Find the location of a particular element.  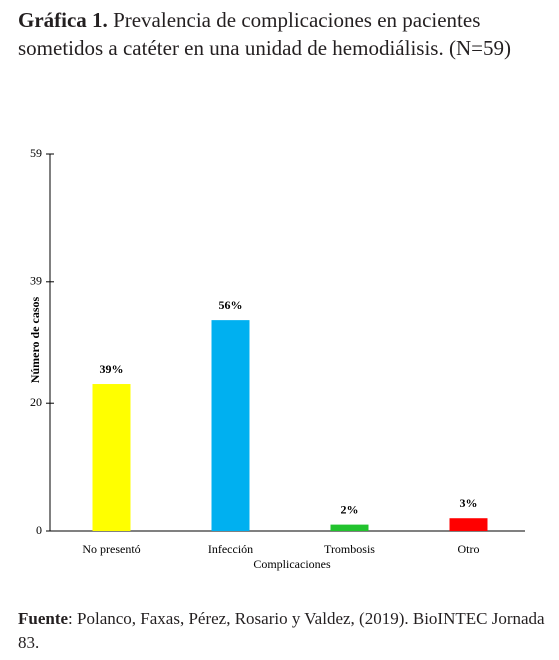

value-label: 3% is located at coordinates (469, 503).